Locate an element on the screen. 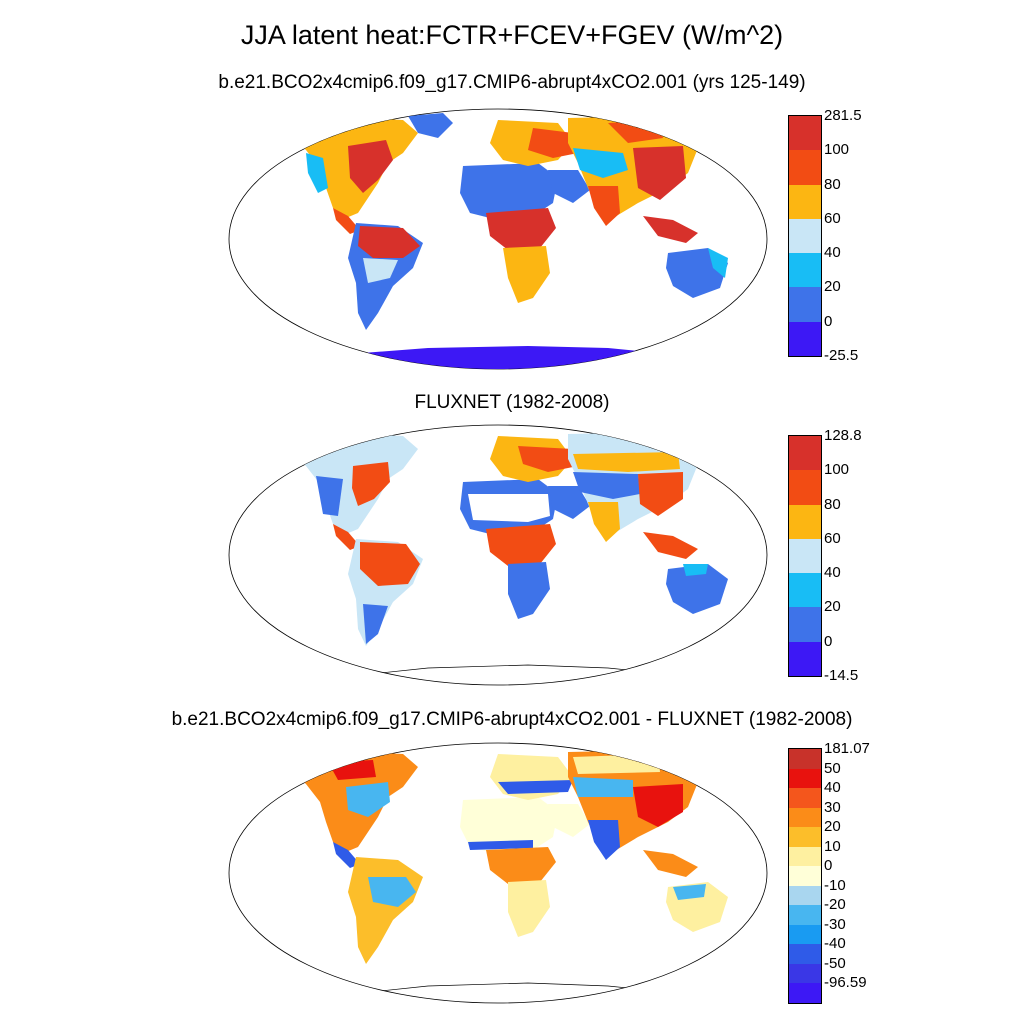  colorbar-label: 30 is located at coordinates (832, 807).